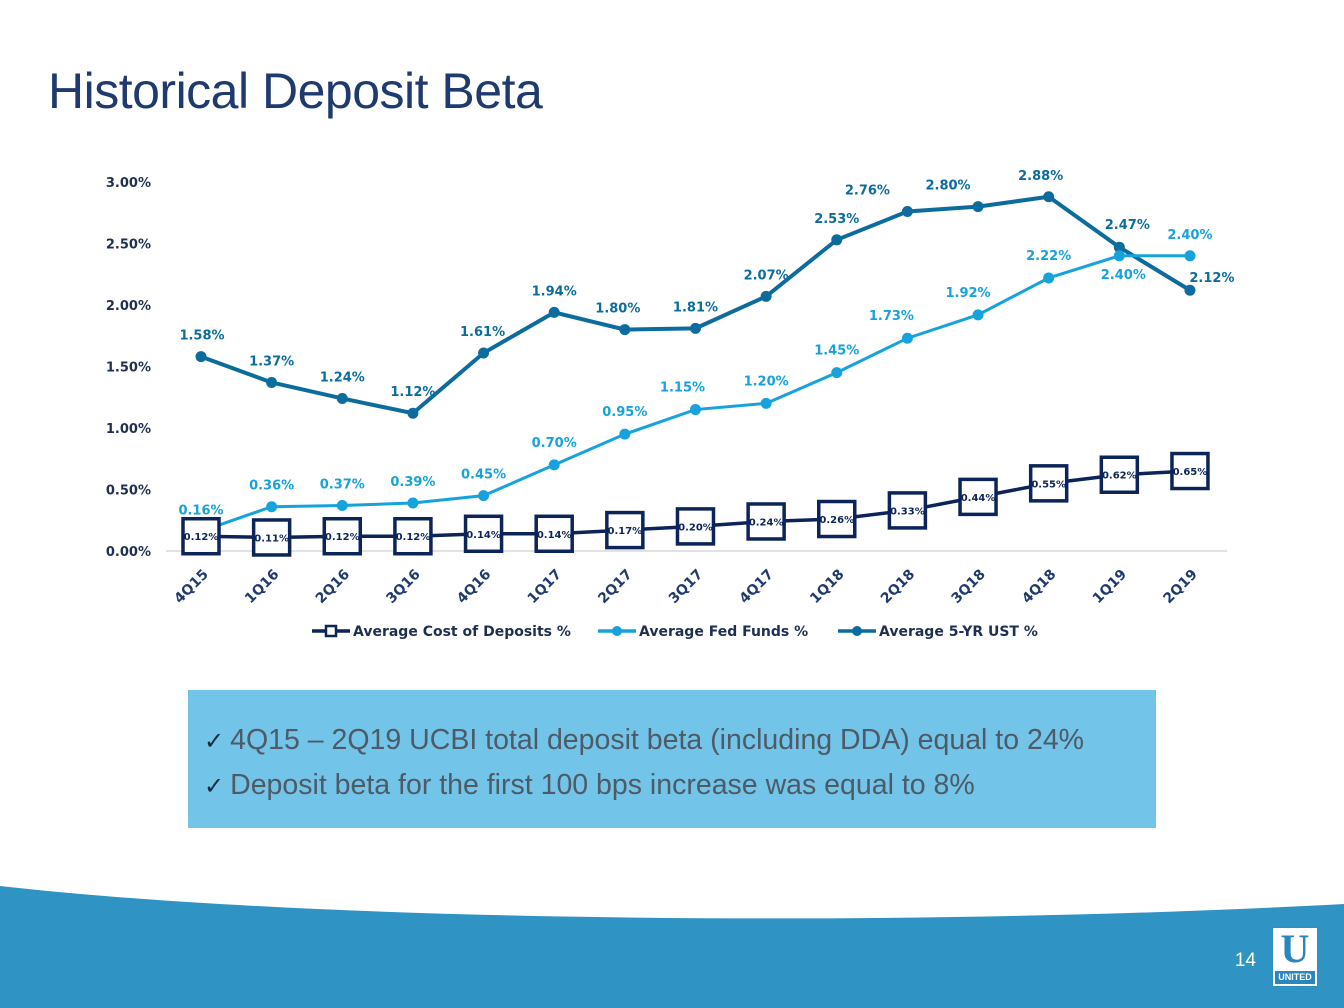 The image size is (1344, 1008). I want to click on cost-of-deposits-data-label: 0.44%, so click(978, 498).